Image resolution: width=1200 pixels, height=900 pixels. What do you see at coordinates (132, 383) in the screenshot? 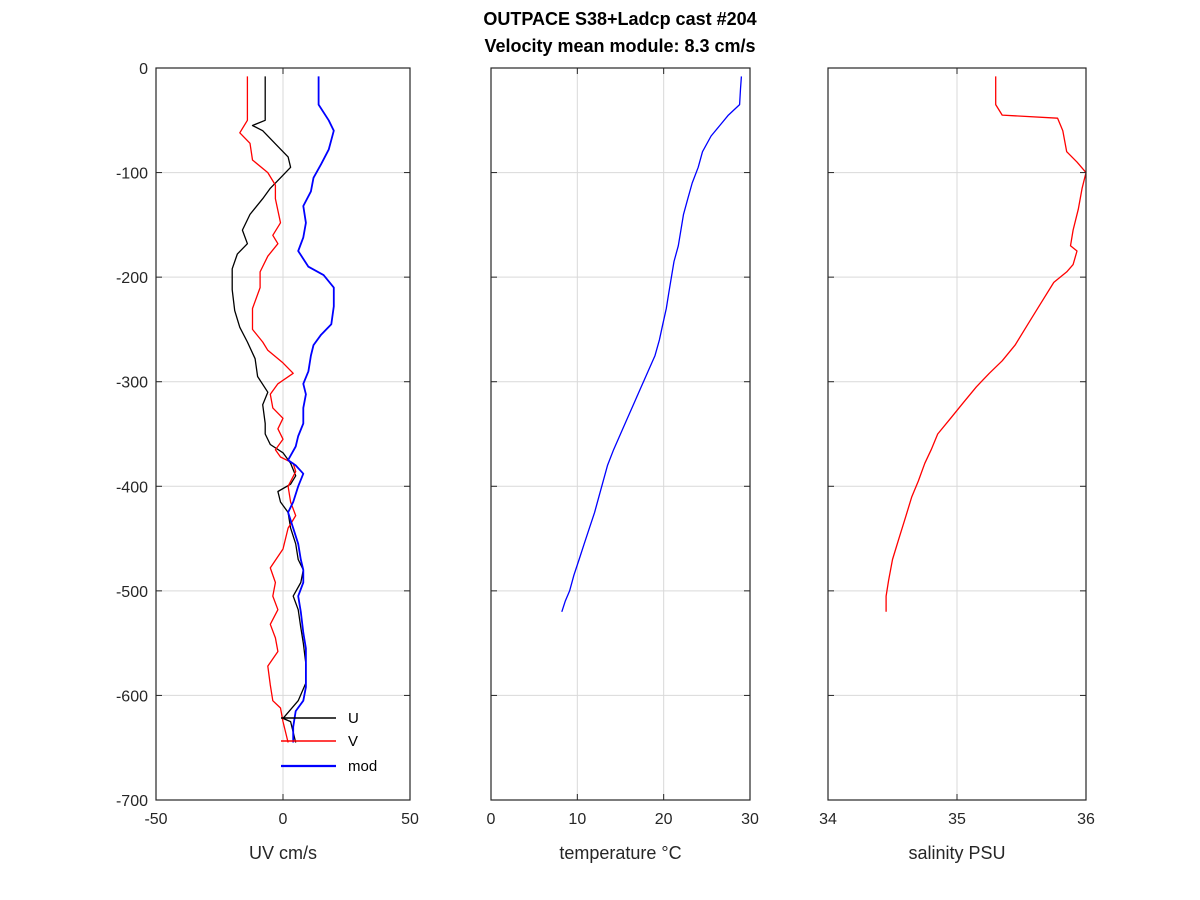
I see `uv-ytick-label-3: -300` at bounding box center [132, 383].